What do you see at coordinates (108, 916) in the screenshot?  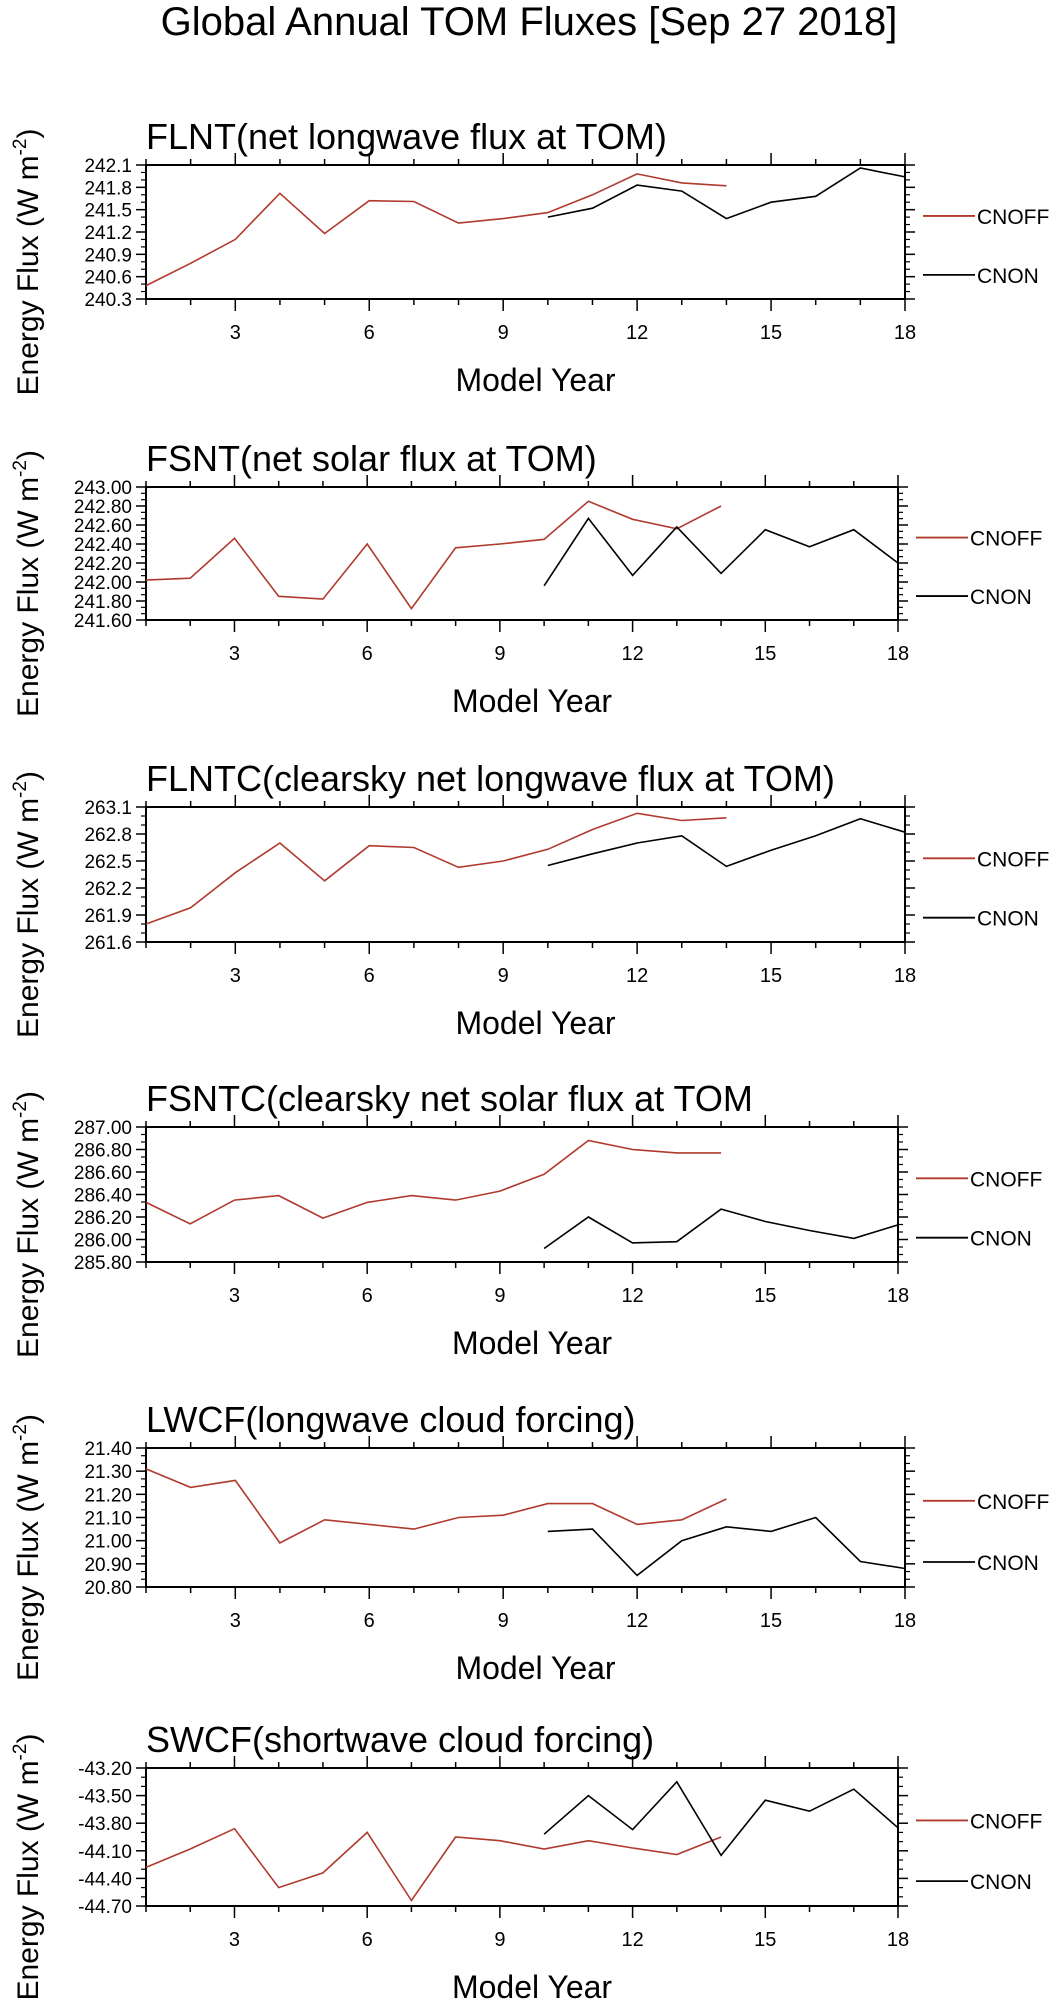 I see `y-tick-label: 261.9` at bounding box center [108, 916].